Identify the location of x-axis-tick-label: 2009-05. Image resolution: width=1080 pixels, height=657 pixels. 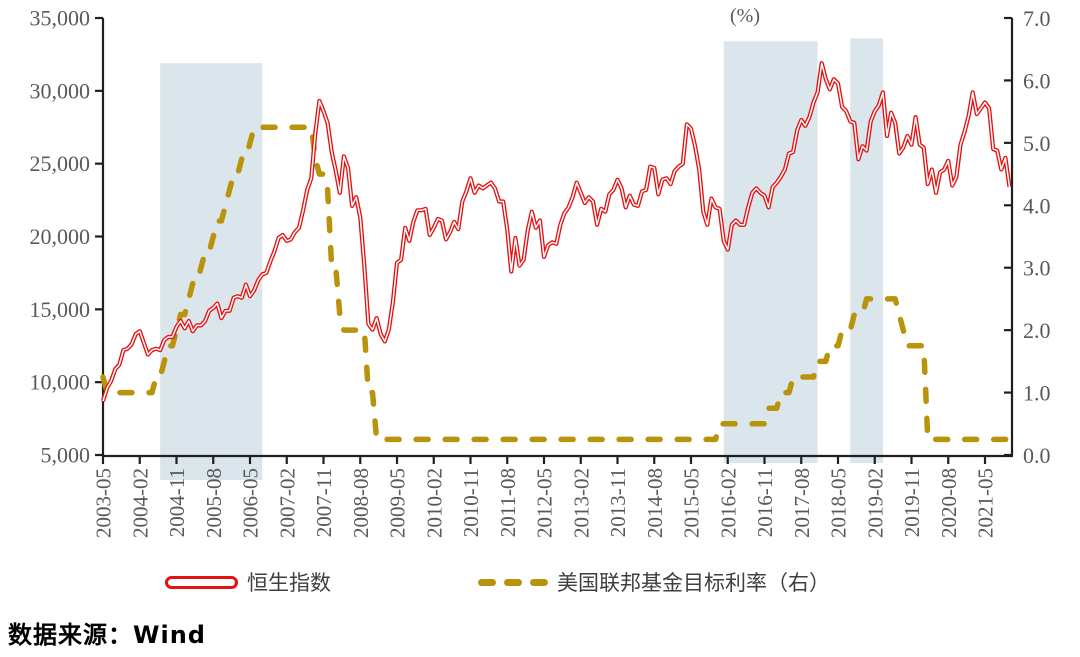
(398, 503).